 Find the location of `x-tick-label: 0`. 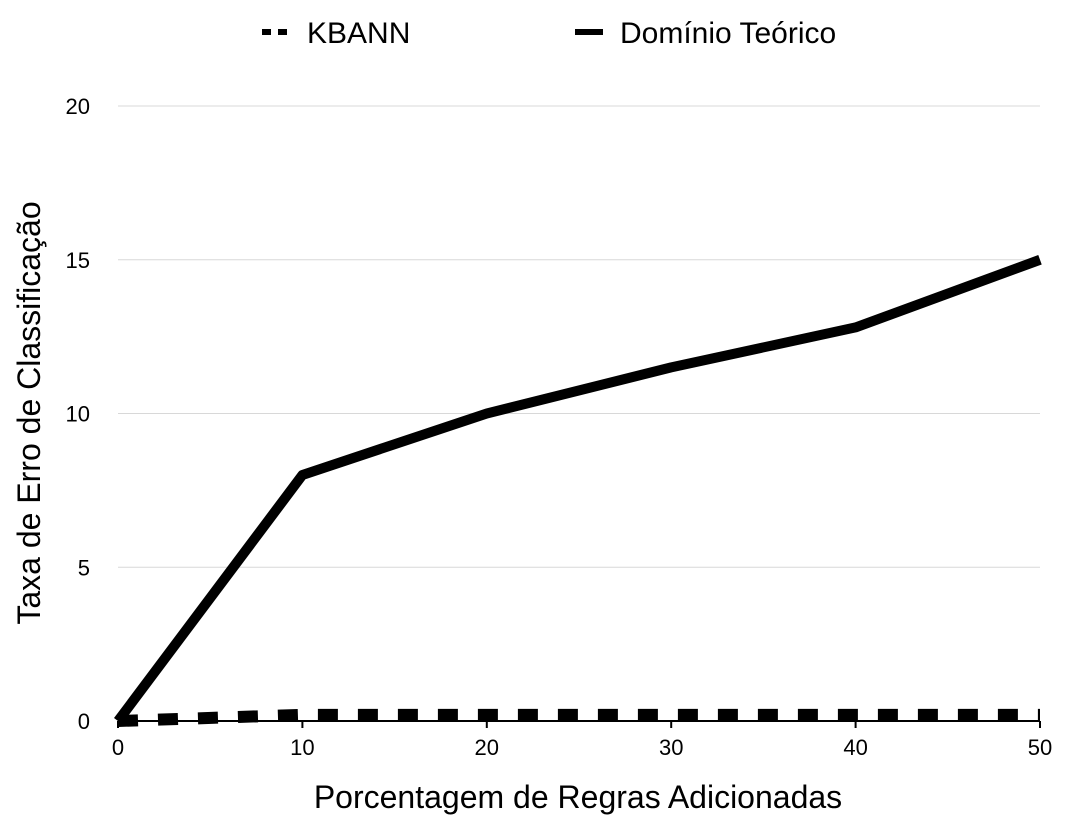

x-tick-label: 0 is located at coordinates (118, 747).